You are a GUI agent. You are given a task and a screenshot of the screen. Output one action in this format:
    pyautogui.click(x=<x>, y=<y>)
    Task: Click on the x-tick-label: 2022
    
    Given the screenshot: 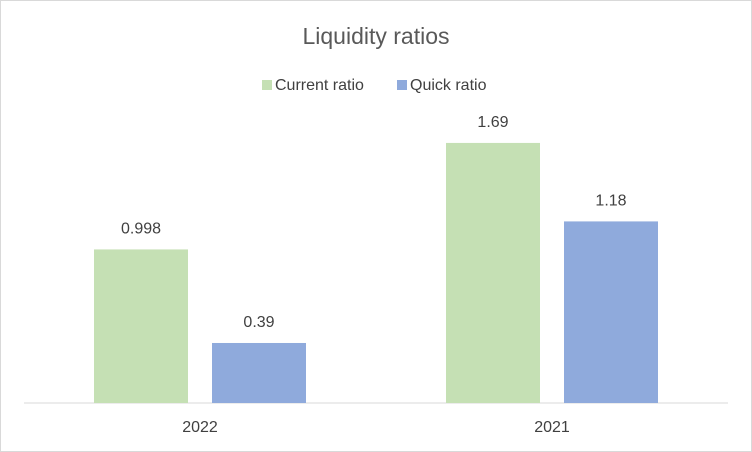 What is the action you would take?
    pyautogui.click(x=200, y=427)
    